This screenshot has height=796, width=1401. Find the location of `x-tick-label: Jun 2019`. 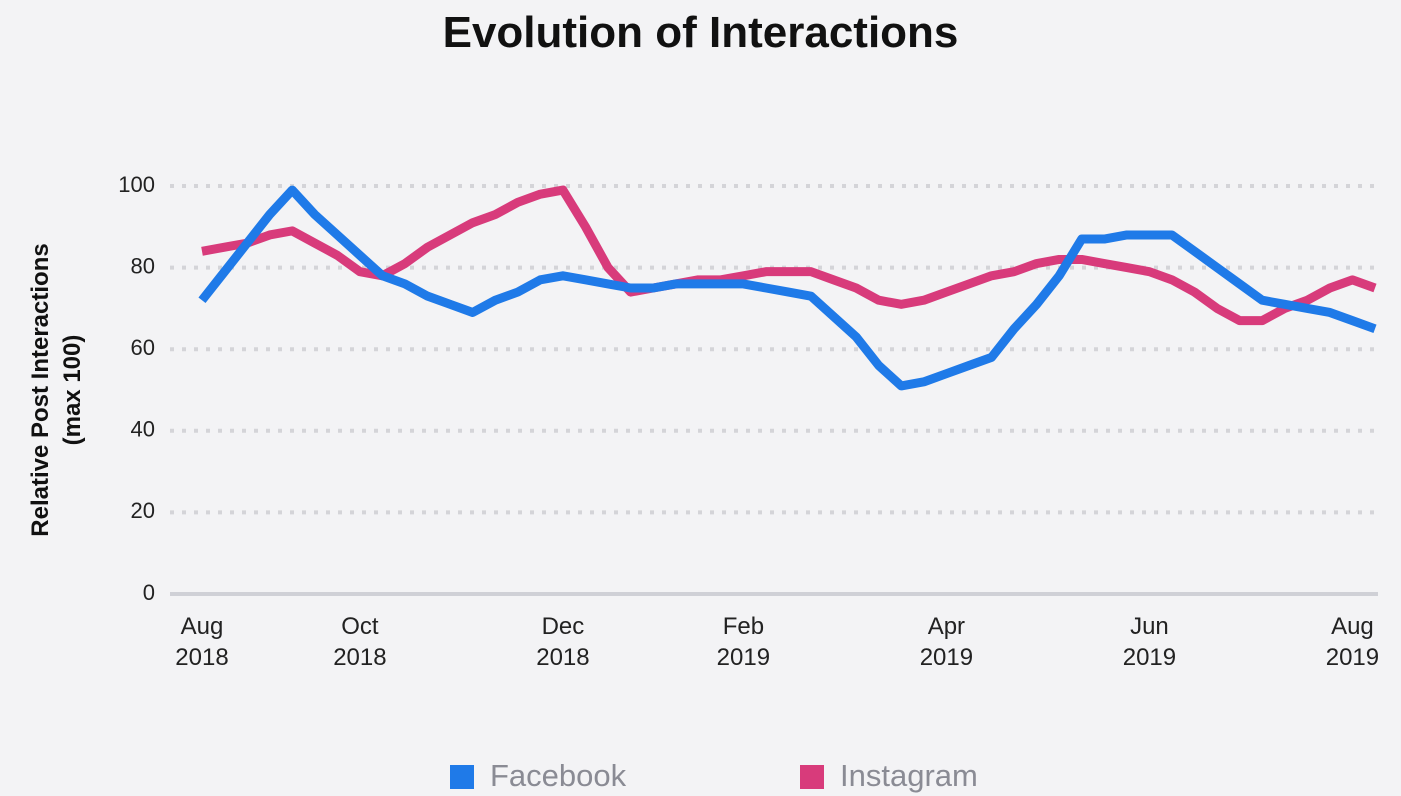

x-tick-label: Jun 2019 is located at coordinates (1149, 642).